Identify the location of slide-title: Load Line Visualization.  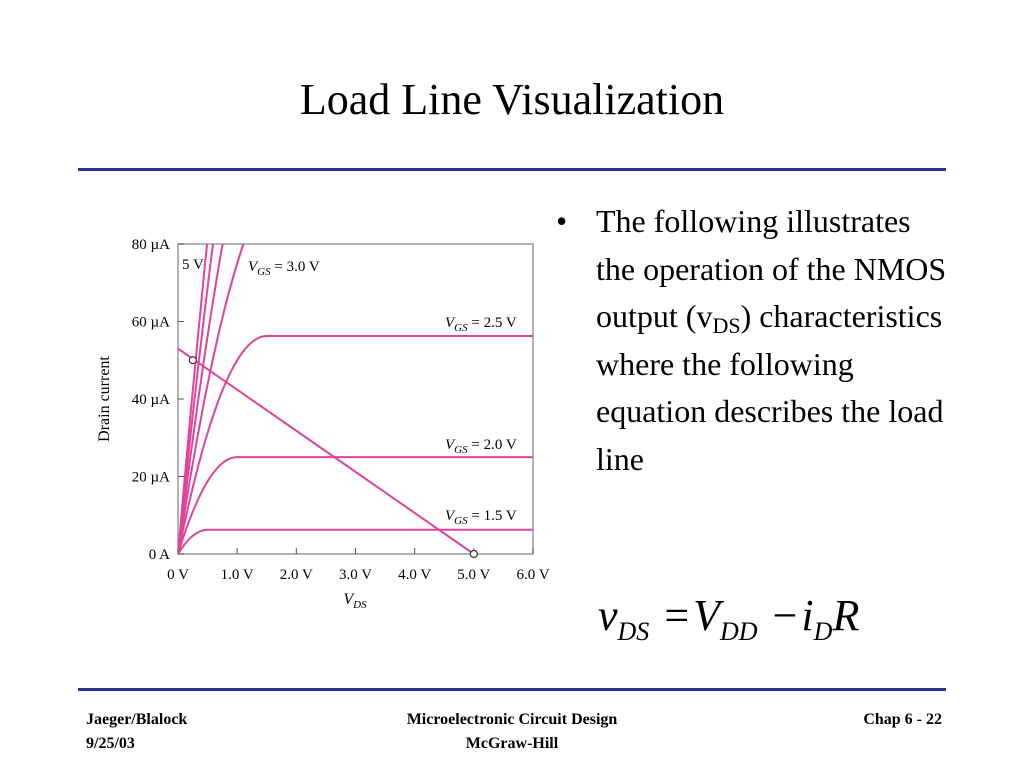
(512, 99).